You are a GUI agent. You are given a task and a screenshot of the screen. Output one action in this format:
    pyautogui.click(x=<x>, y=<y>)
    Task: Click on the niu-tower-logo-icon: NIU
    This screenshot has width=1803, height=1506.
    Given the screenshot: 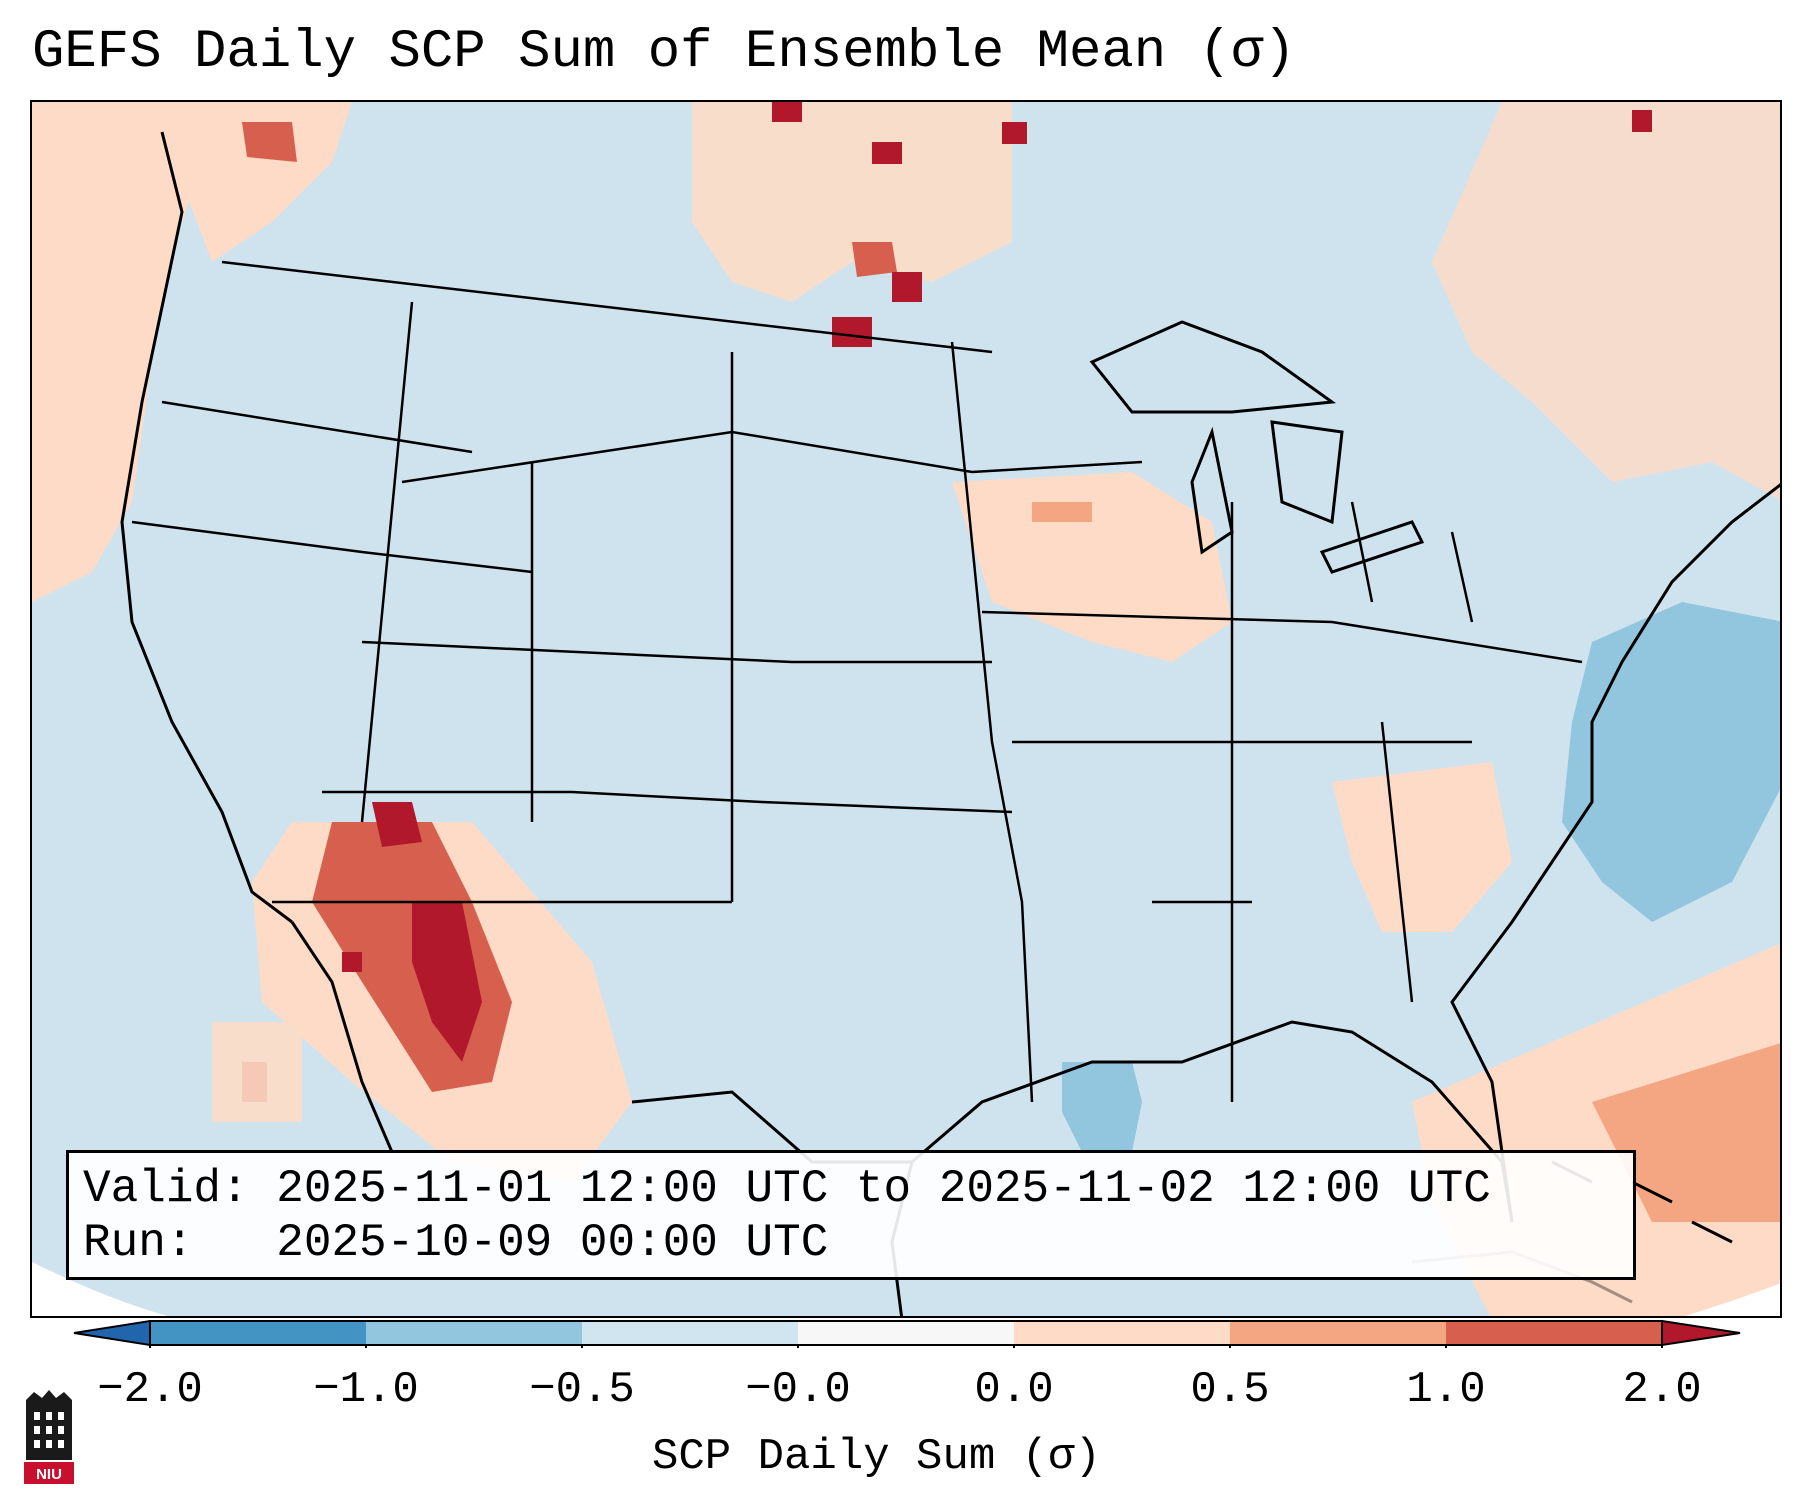 What is the action you would take?
    pyautogui.click(x=49, y=1437)
    